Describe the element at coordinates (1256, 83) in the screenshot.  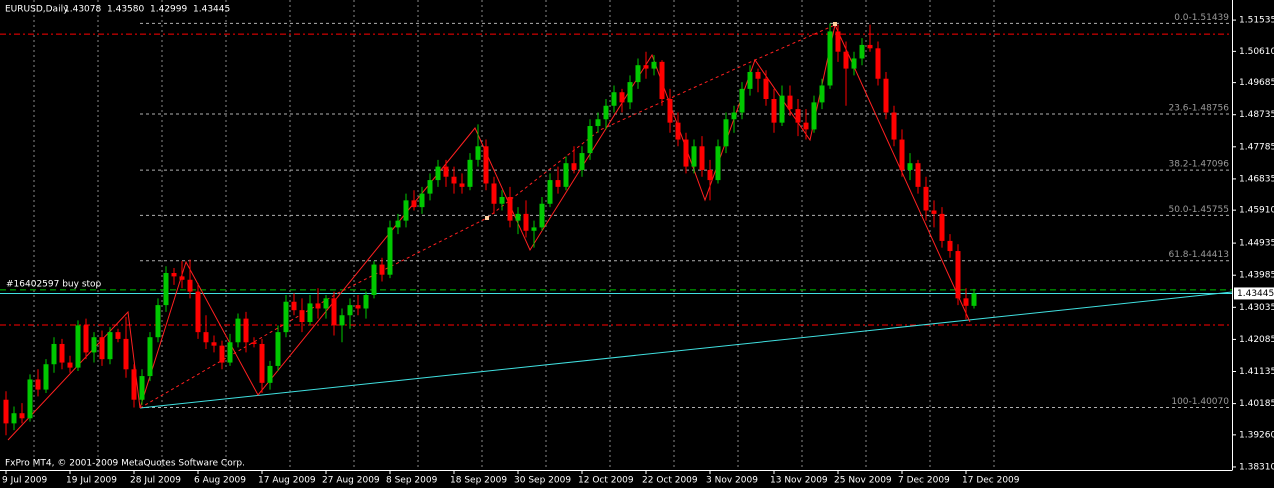
I see `y-tick-label: 1.49685` at that location.